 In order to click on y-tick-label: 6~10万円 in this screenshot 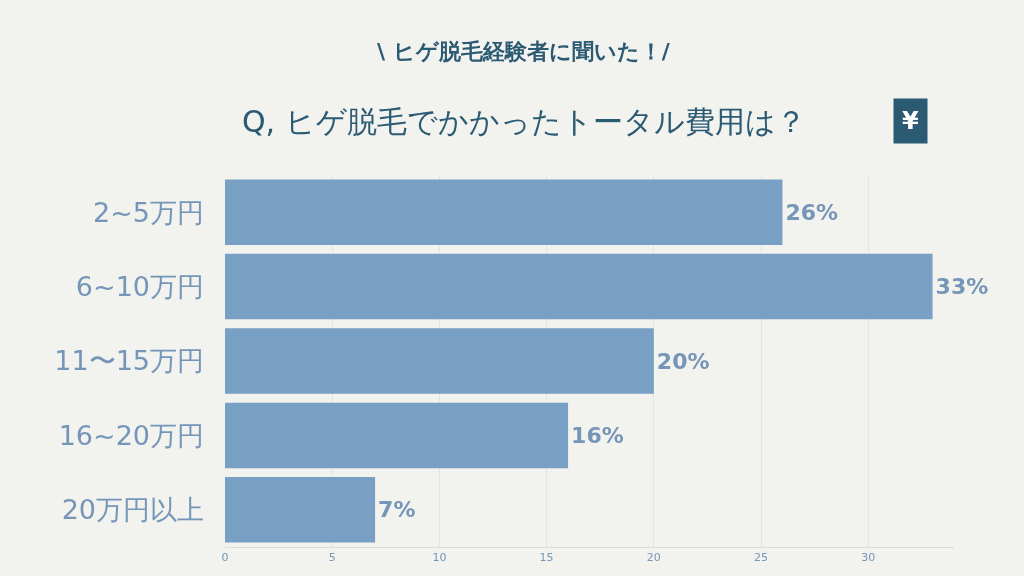, I will do `click(139, 287)`.